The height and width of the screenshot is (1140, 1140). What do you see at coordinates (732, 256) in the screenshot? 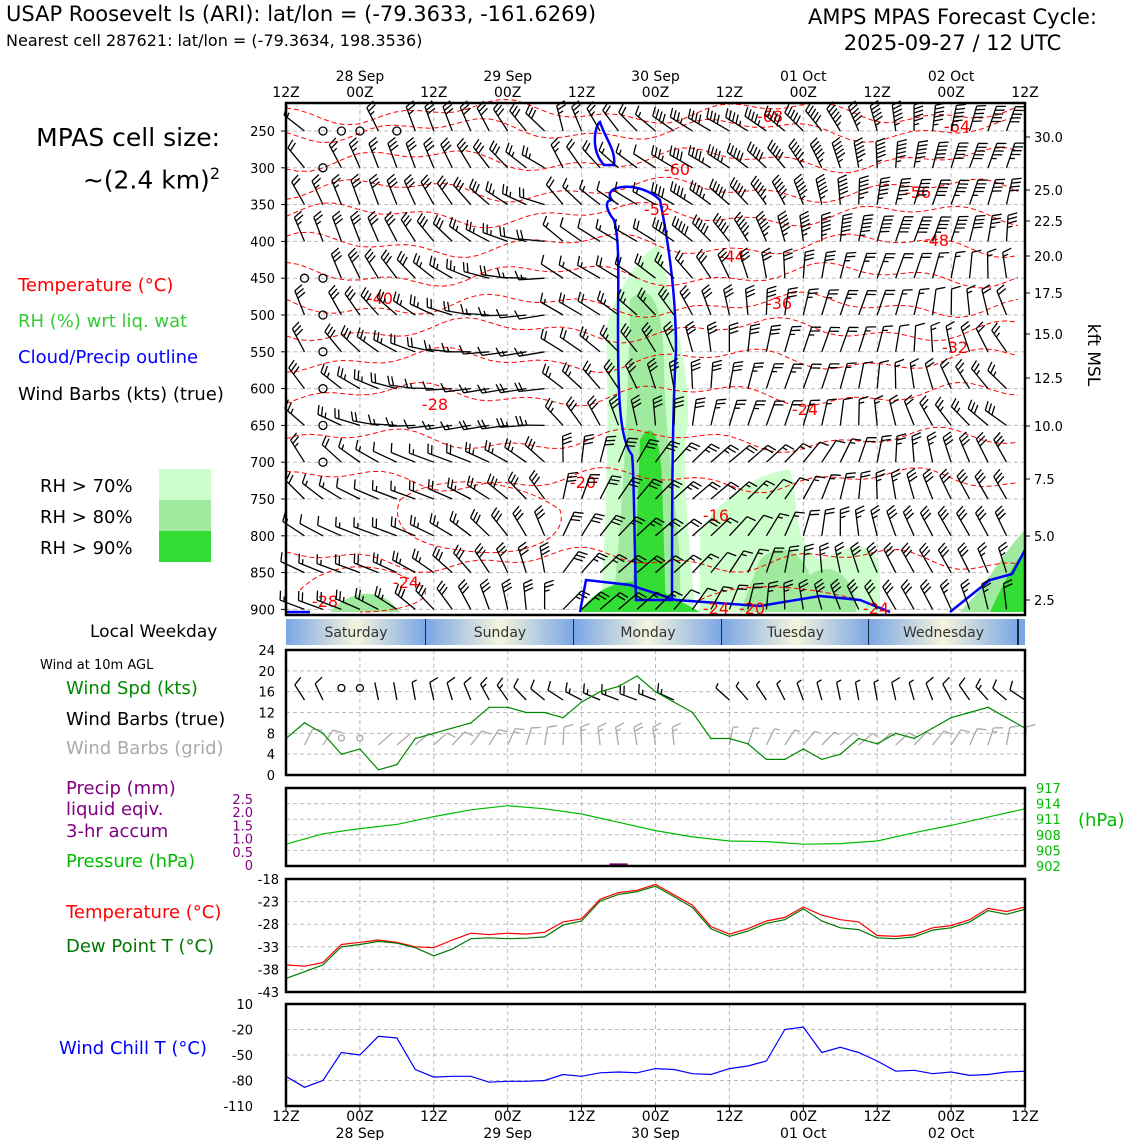
I see `temperature-contour-label: -44` at bounding box center [732, 256].